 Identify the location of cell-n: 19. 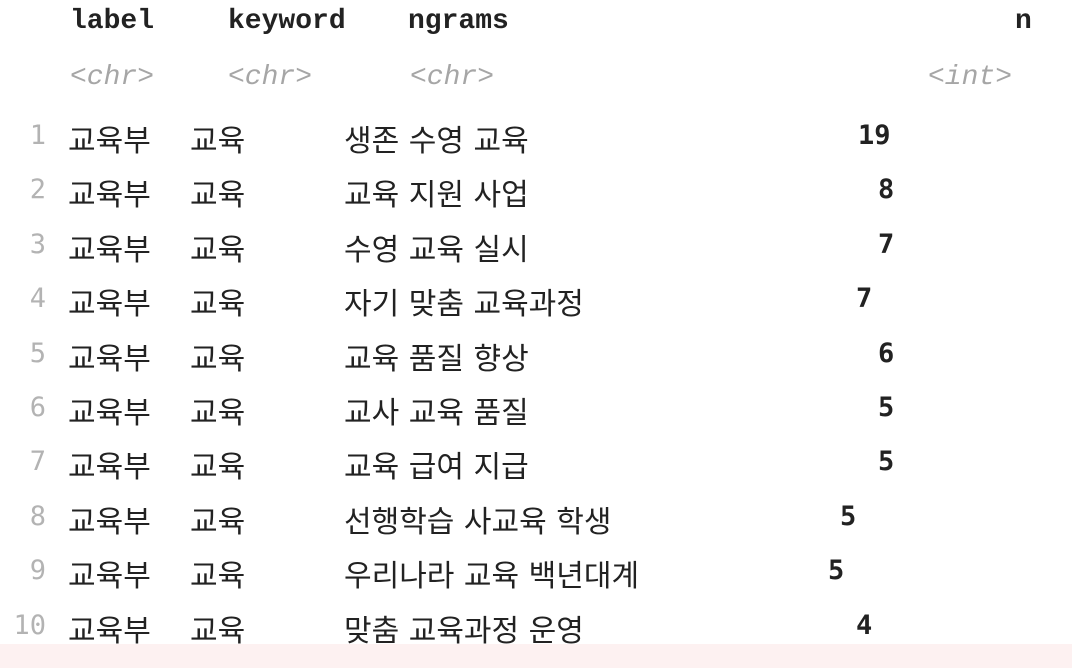
(874, 135).